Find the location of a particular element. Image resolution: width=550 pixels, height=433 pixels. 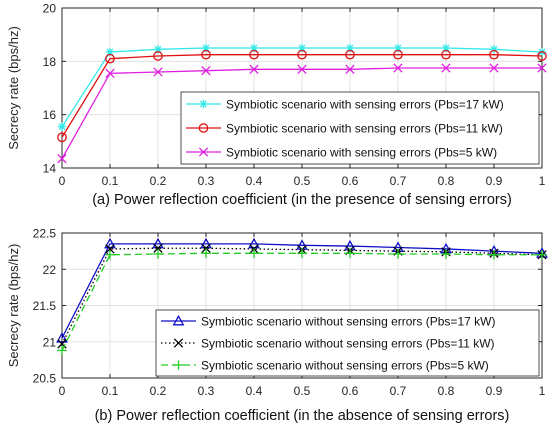

y-tick-label: 22.5 is located at coordinates (45, 234).